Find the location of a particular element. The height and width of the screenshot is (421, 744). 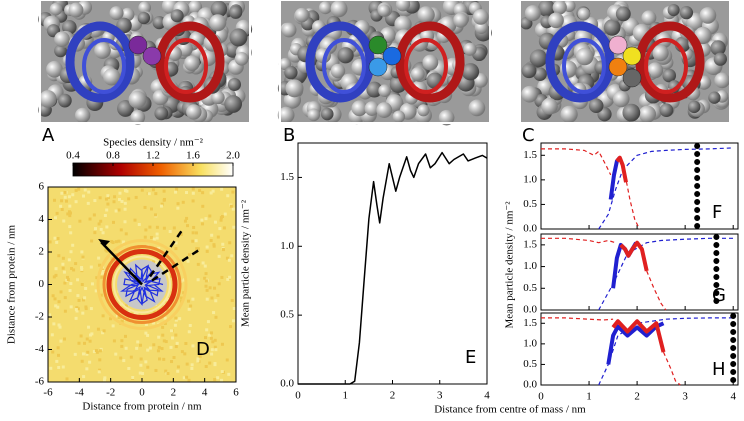

density-ring is located at coordinates (142, 284).